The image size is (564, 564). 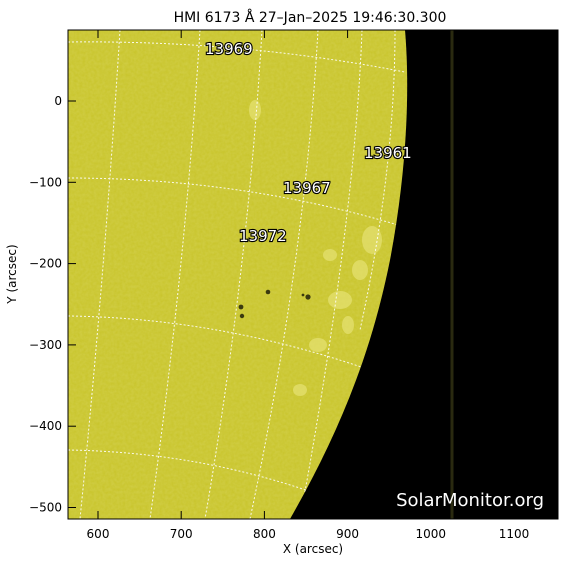 What do you see at coordinates (45, 182) in the screenshot?
I see `y-tick-label: −100` at bounding box center [45, 182].